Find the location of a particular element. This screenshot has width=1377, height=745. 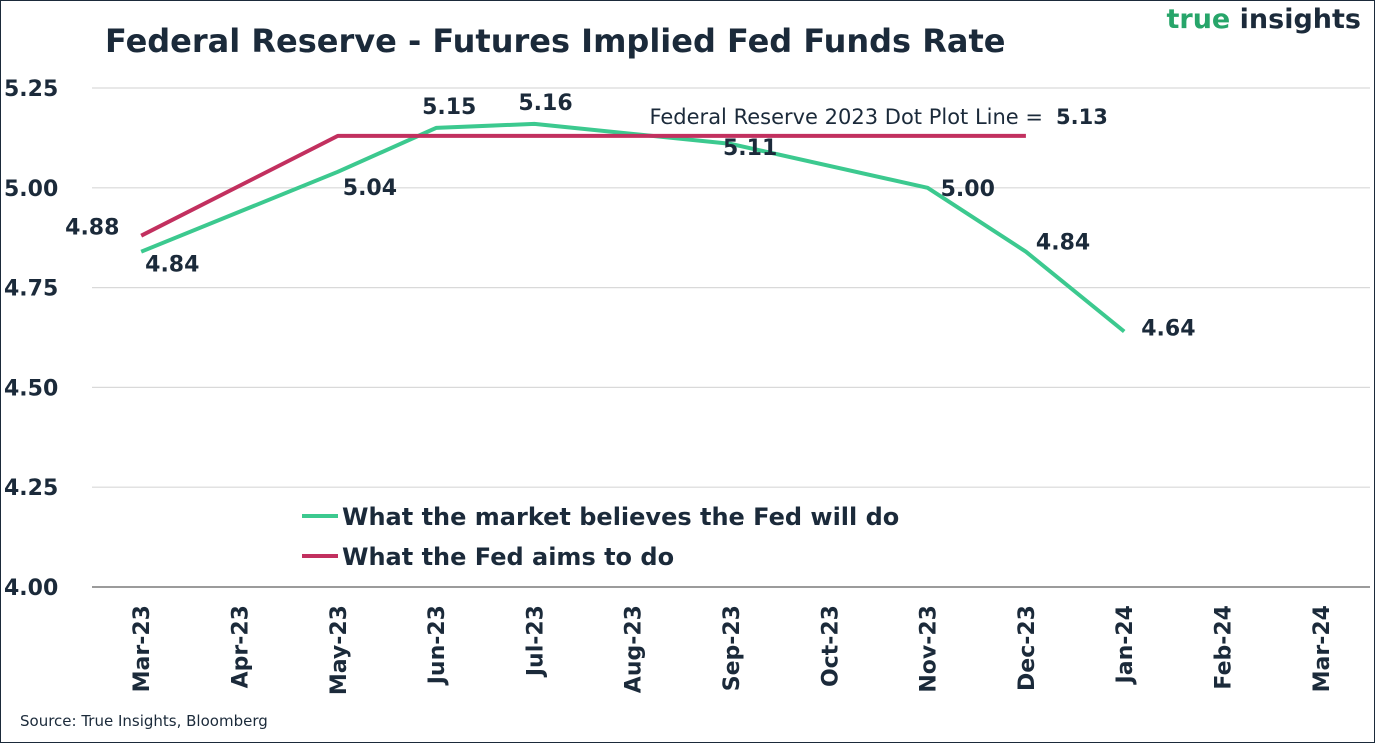

x-tick-label: Aug-23 is located at coordinates (634, 649).